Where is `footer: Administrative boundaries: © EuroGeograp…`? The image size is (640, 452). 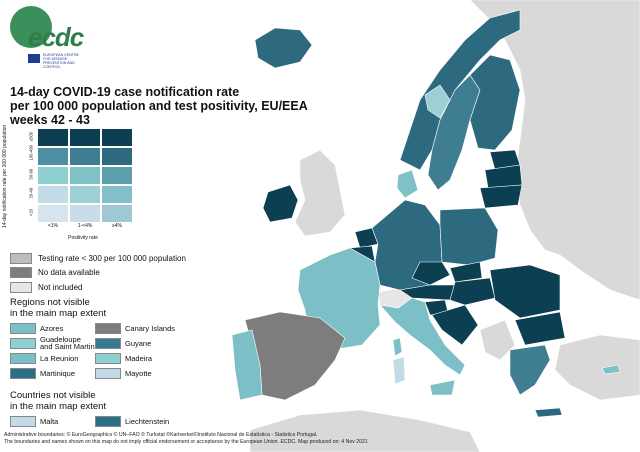 footer: Administrative boundaries: © EuroGeograp… is located at coordinates (186, 439).